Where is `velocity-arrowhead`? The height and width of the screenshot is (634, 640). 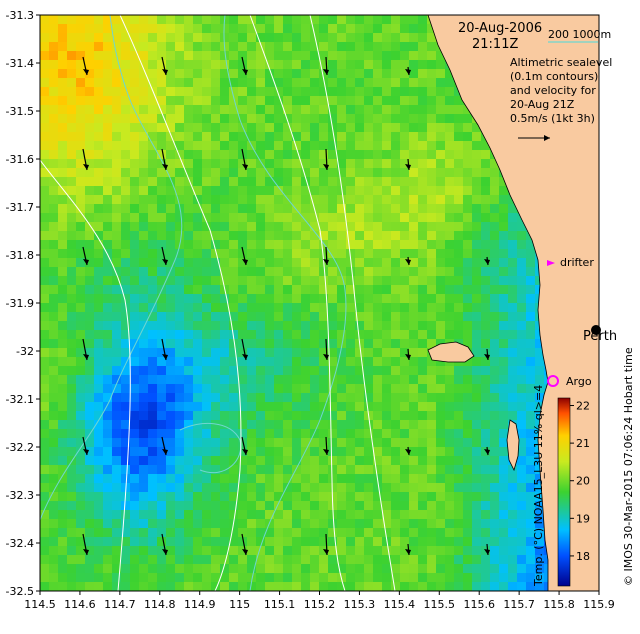
velocity-arrowhead is located at coordinates (408, 452).